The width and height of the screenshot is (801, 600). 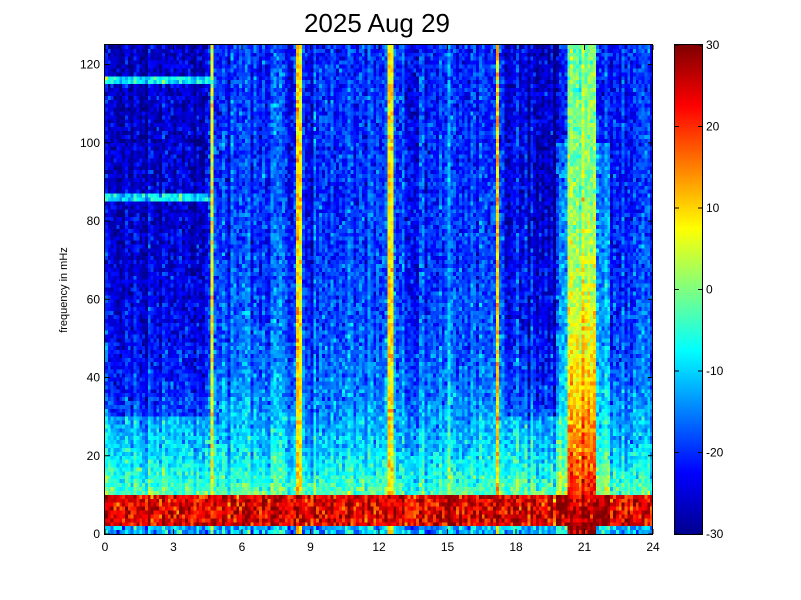 I want to click on colorbar-tick-label: 30, so click(x=713, y=45).